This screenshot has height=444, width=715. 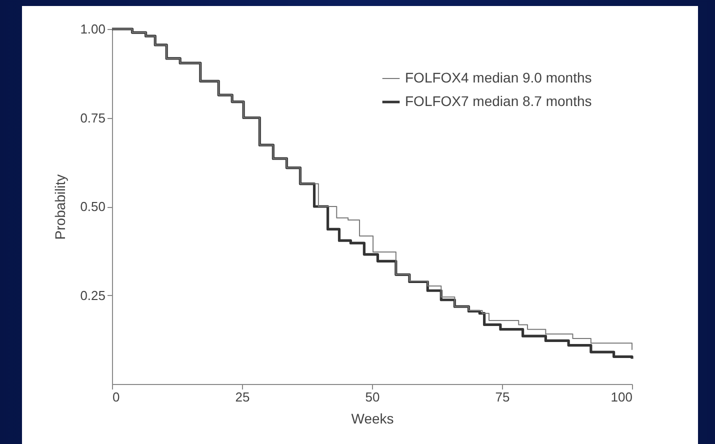 I want to click on legend-label: FOLFOX7 median 8.7 months, so click(x=498, y=101).